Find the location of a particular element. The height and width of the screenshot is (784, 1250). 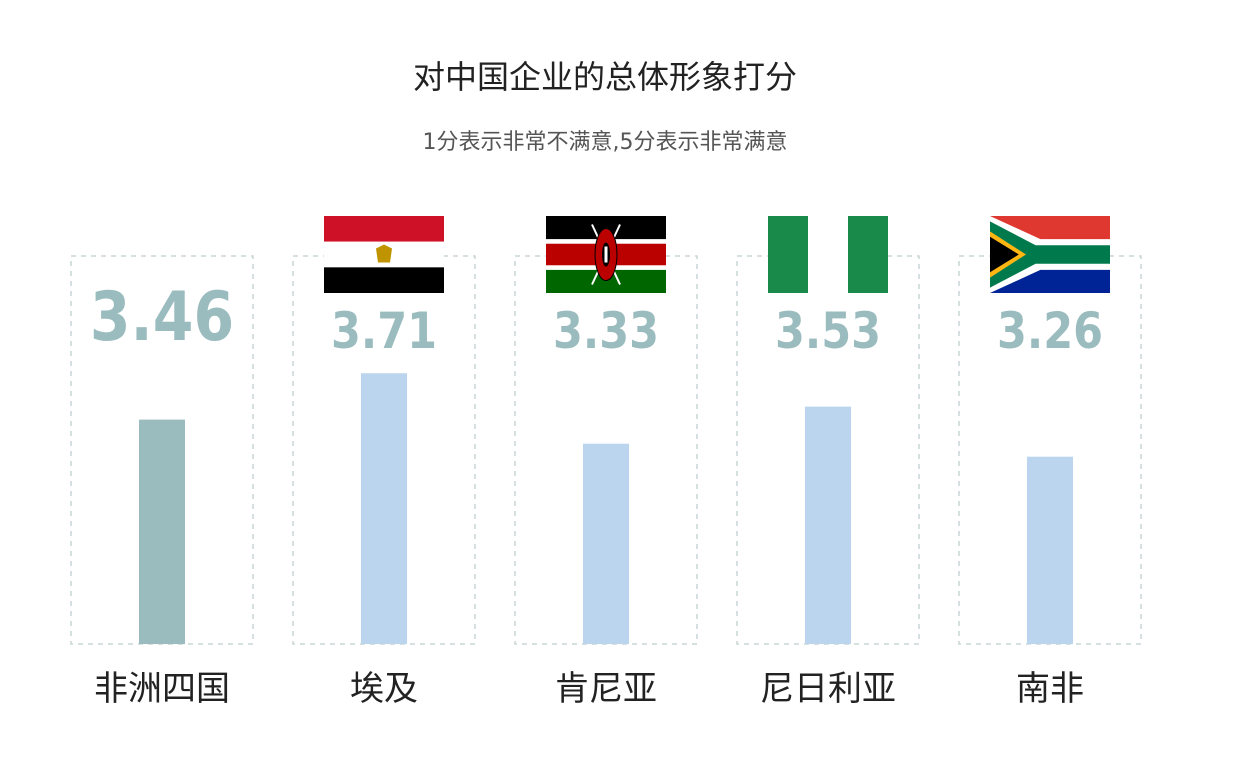

bar-group: 3.46 非洲四国 is located at coordinates (162, 482).